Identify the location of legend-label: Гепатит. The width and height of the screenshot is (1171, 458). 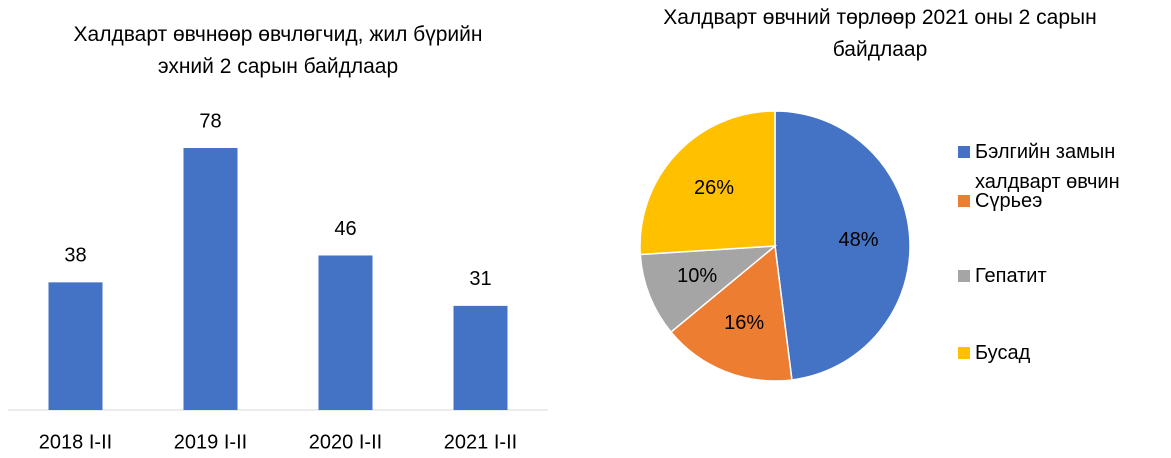
(1011, 276).